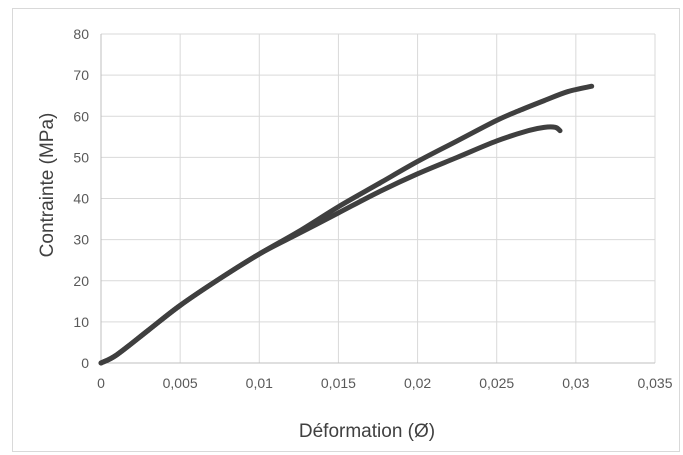 The width and height of the screenshot is (683, 455). What do you see at coordinates (101, 383) in the screenshot?
I see `x-tick-label: 0` at bounding box center [101, 383].